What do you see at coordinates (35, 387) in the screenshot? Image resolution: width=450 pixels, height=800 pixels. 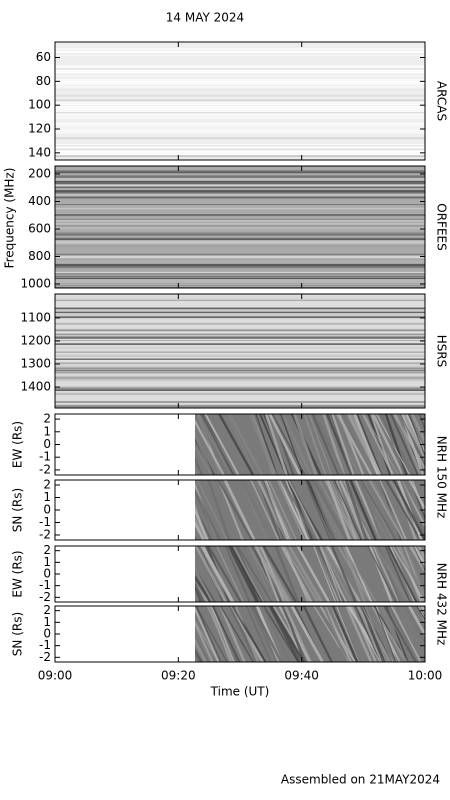 I see `y-tick-label: 1400` at bounding box center [35, 387].